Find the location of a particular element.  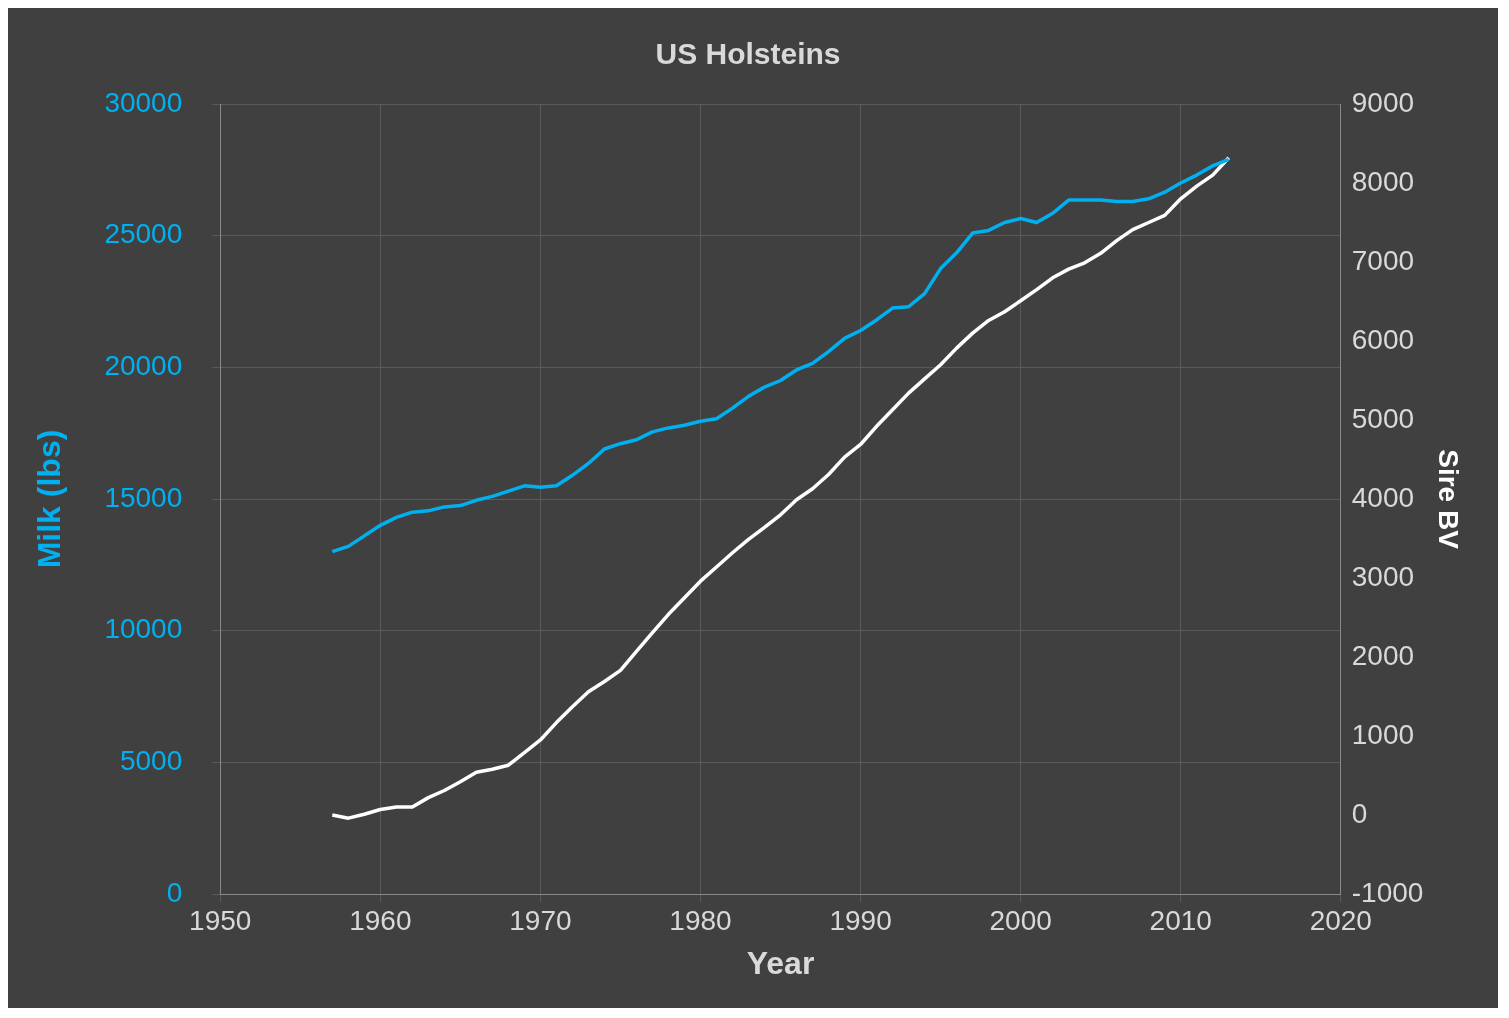

y-axis-title: Milk (lbs) is located at coordinates (49, 499).